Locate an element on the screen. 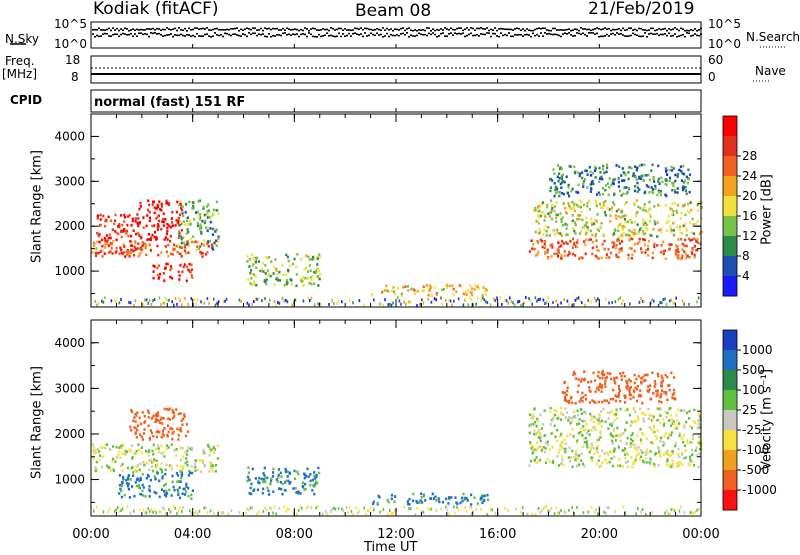  colorbar-tick-label: -500 is located at coordinates (755, 470).